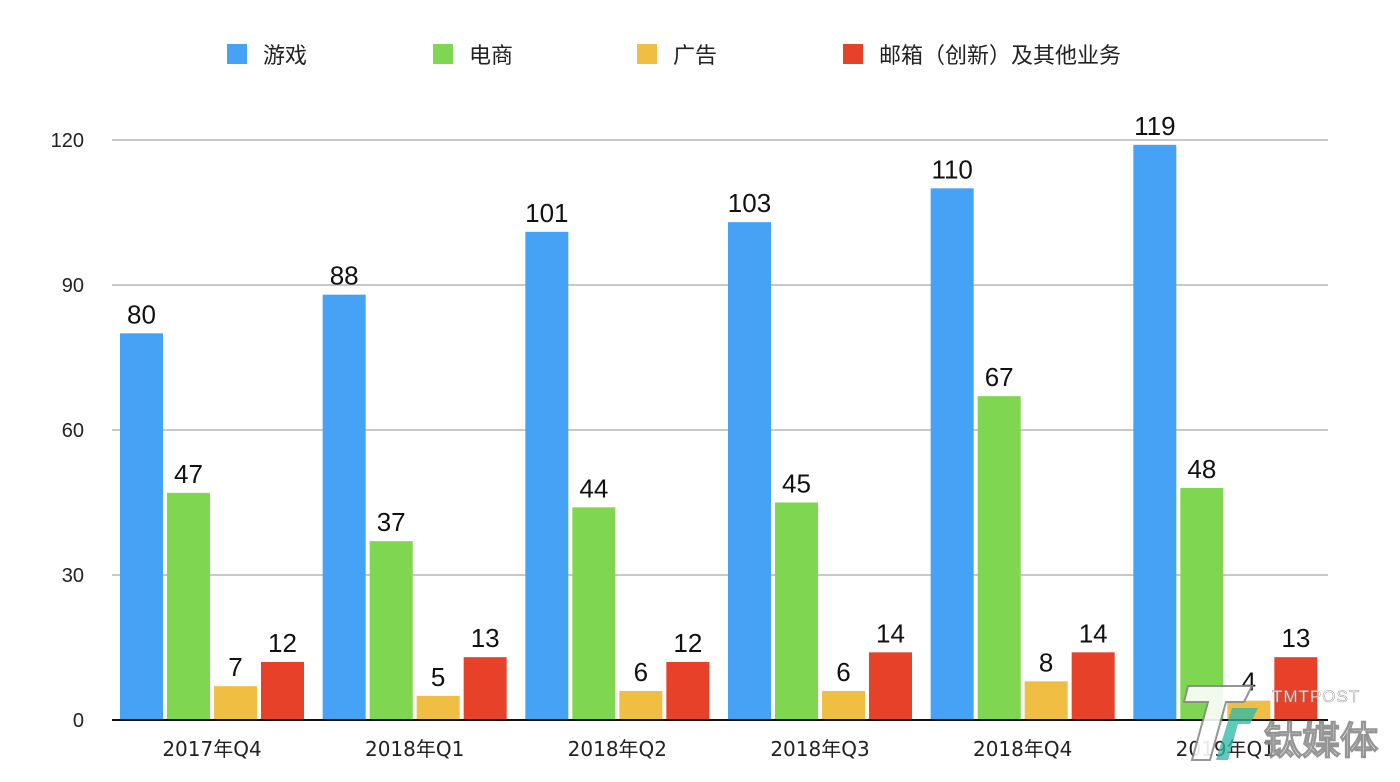 The width and height of the screenshot is (1400, 782). I want to click on data-label: 47, so click(188, 474).